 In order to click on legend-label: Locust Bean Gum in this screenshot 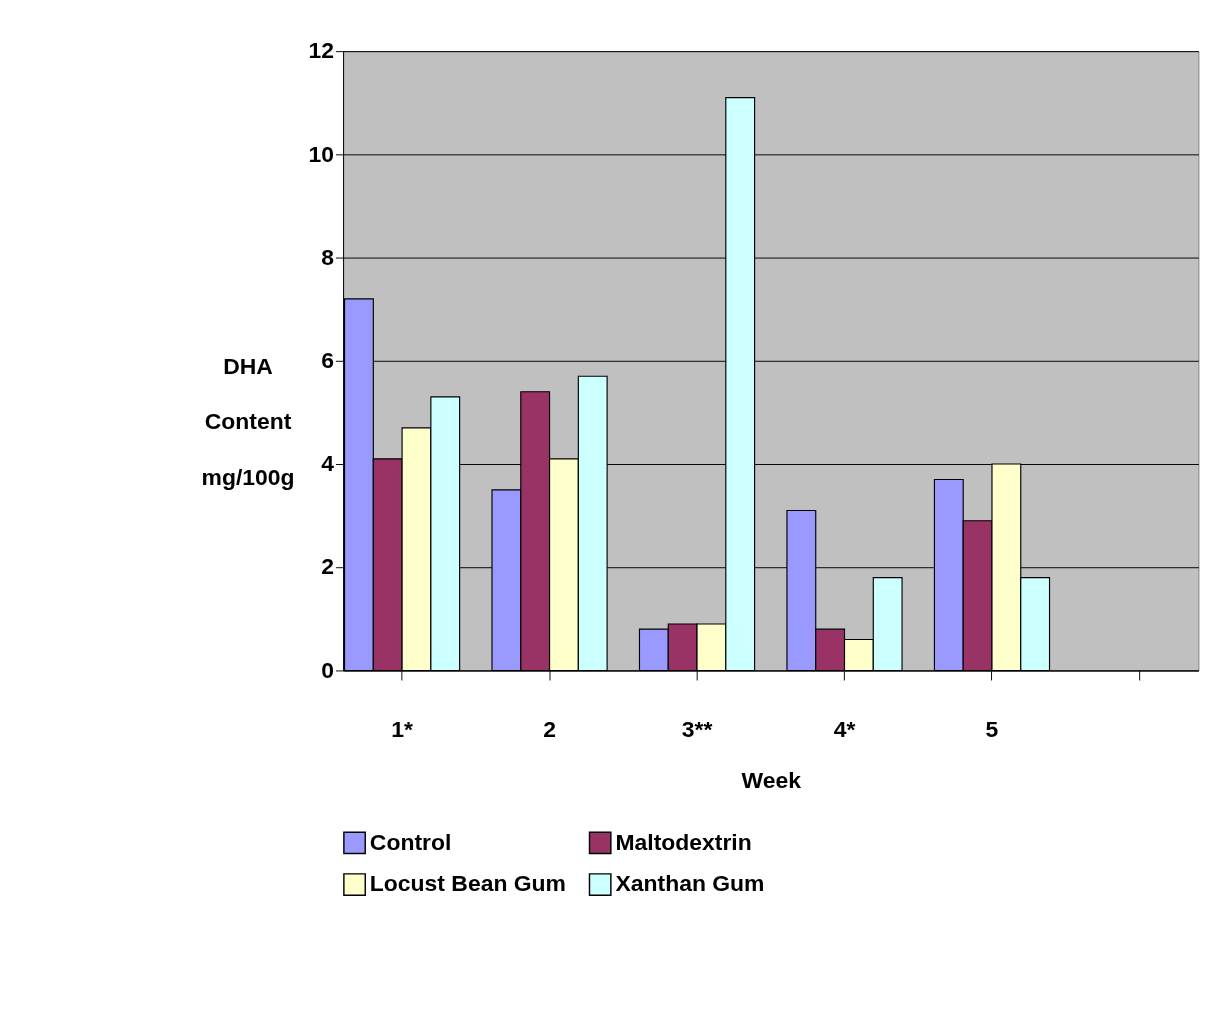, I will do `click(467, 883)`.